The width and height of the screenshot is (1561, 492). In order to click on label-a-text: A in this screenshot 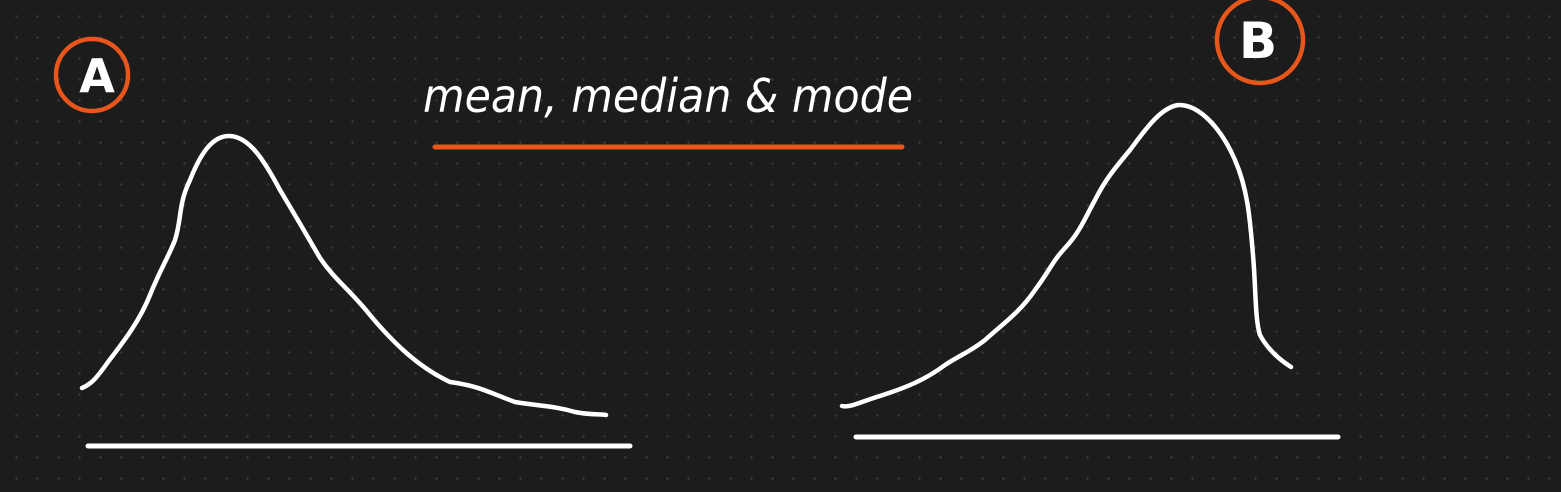, I will do `click(97, 76)`.